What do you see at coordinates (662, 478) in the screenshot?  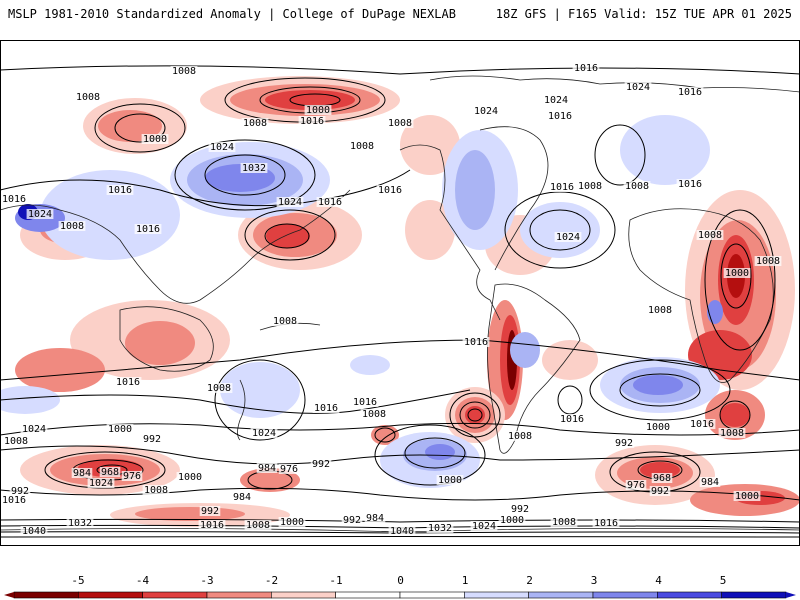 I see `isobar-label: 968` at bounding box center [662, 478].